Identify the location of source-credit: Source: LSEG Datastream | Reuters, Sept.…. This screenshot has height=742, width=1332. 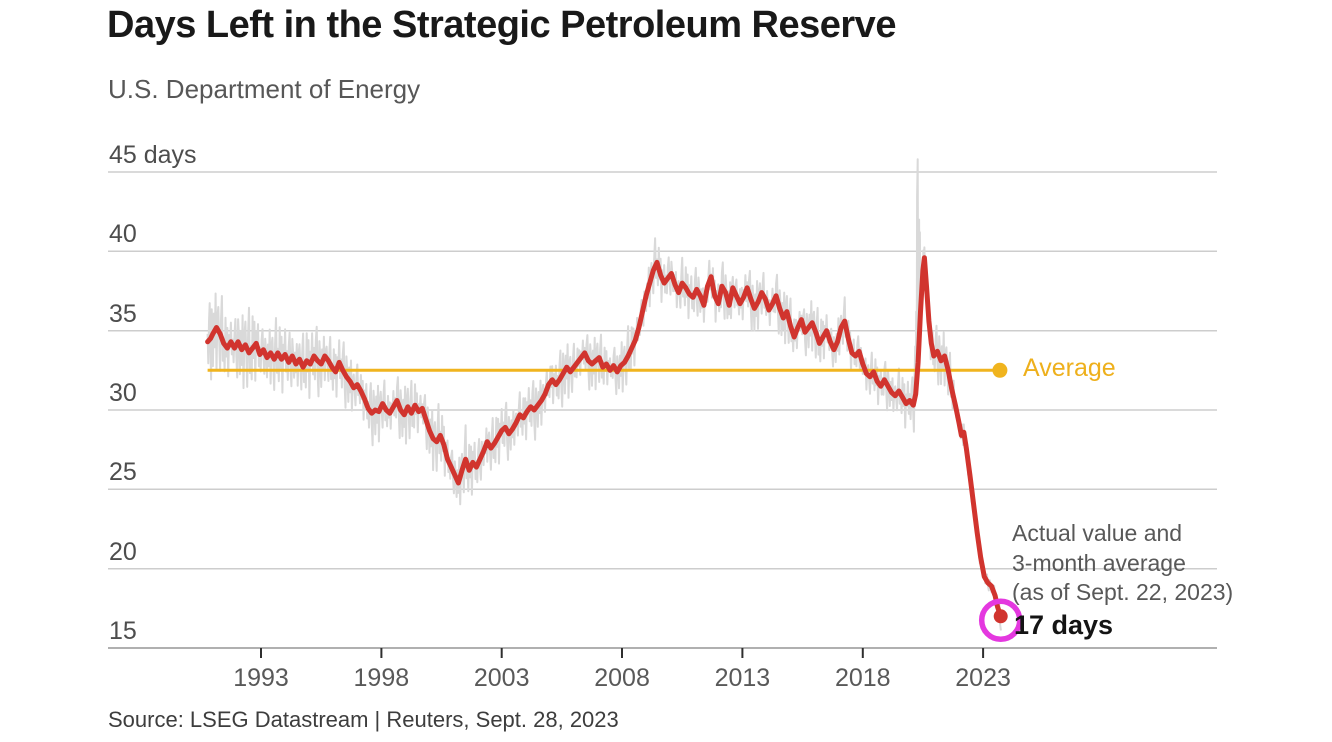
(363, 719).